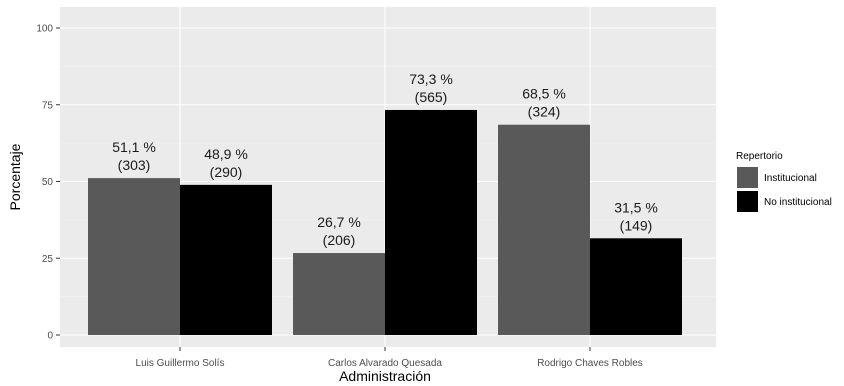 The image size is (844, 386). What do you see at coordinates (48, 259) in the screenshot?
I see `y-tick-label: 25` at bounding box center [48, 259].